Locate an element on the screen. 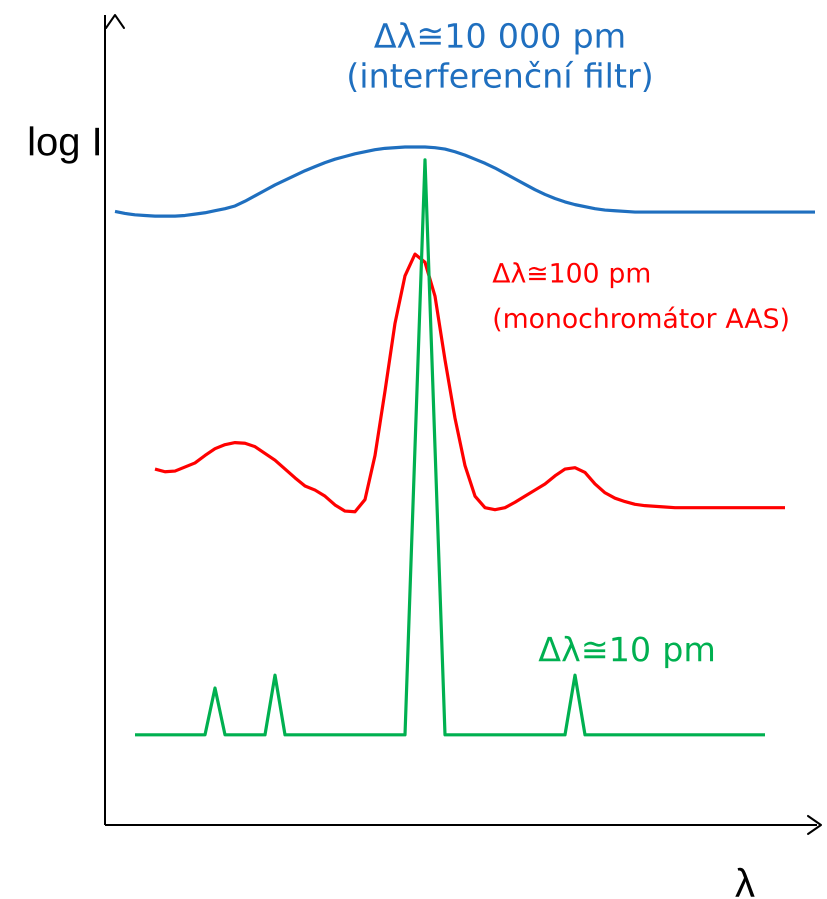 Image resolution: width=827 pixels, height=899 pixels. series-label: Δλ≅100 pm (monochromátor AAS) is located at coordinates (640, 297).